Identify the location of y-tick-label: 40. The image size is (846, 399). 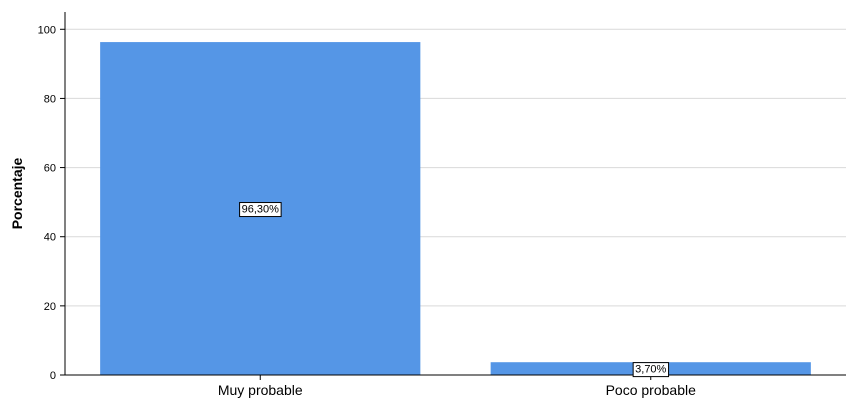
(50, 238).